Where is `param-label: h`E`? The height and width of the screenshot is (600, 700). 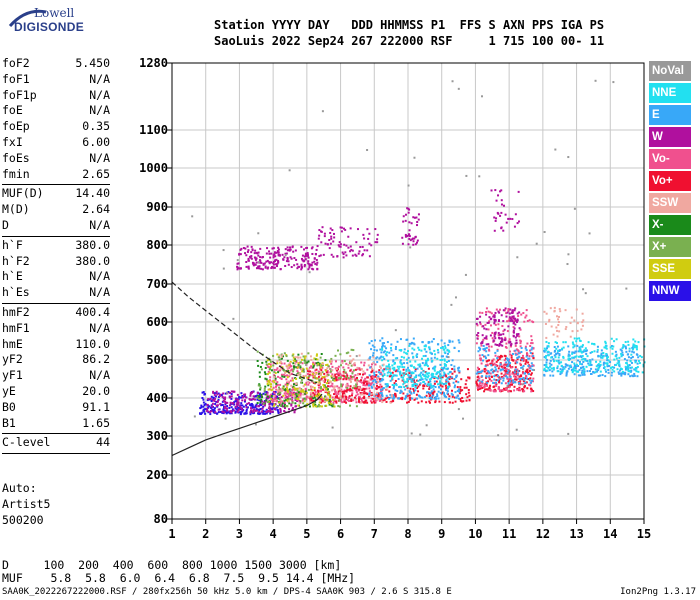
param-label: h`E is located at coordinates (12, 276).